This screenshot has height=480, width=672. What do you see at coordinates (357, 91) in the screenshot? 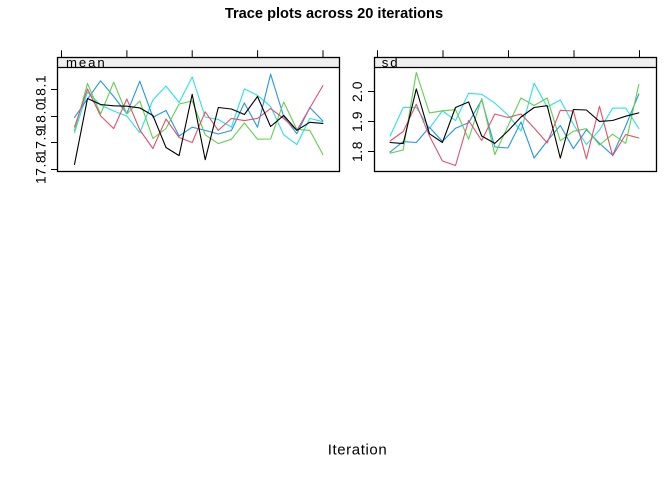
I see `svg-text: 2.0` at bounding box center [357, 91].